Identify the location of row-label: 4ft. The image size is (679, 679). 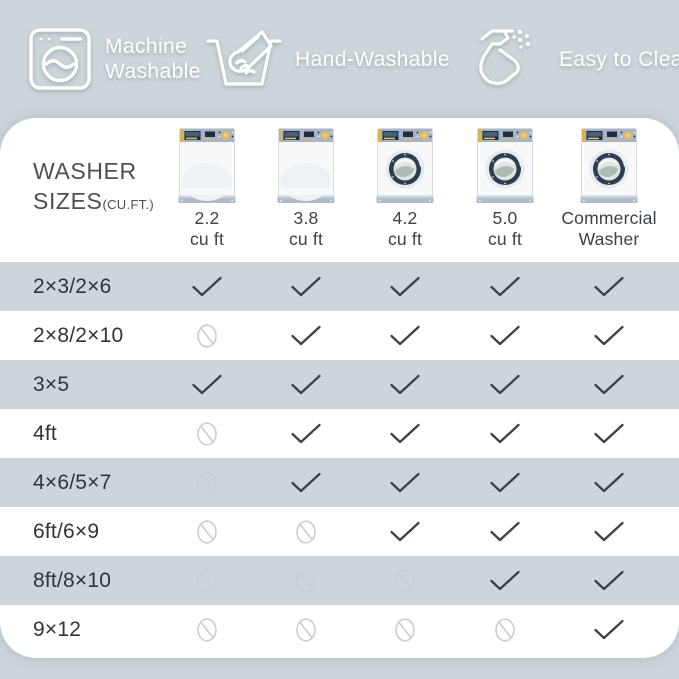
(45, 433).